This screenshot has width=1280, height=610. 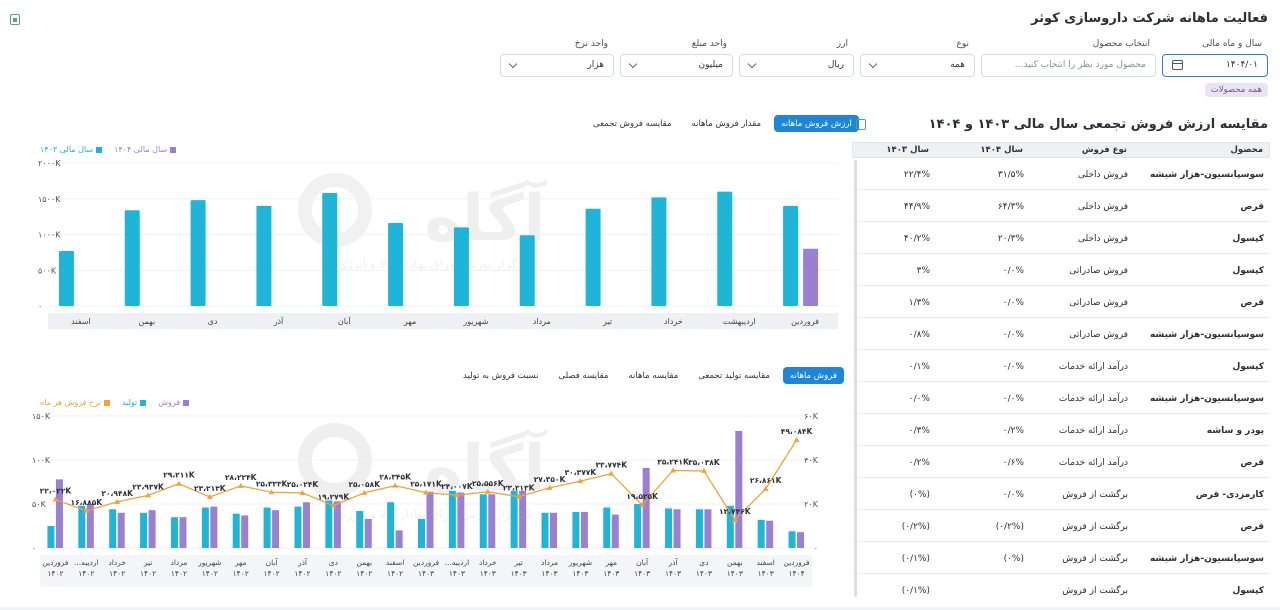 What do you see at coordinates (1061, 174) in the screenshot?
I see `table-row: سوسپانسیون-هزار شیشه فروش داخلی ۳۱/۵% ۲۲/۴%` at bounding box center [1061, 174].